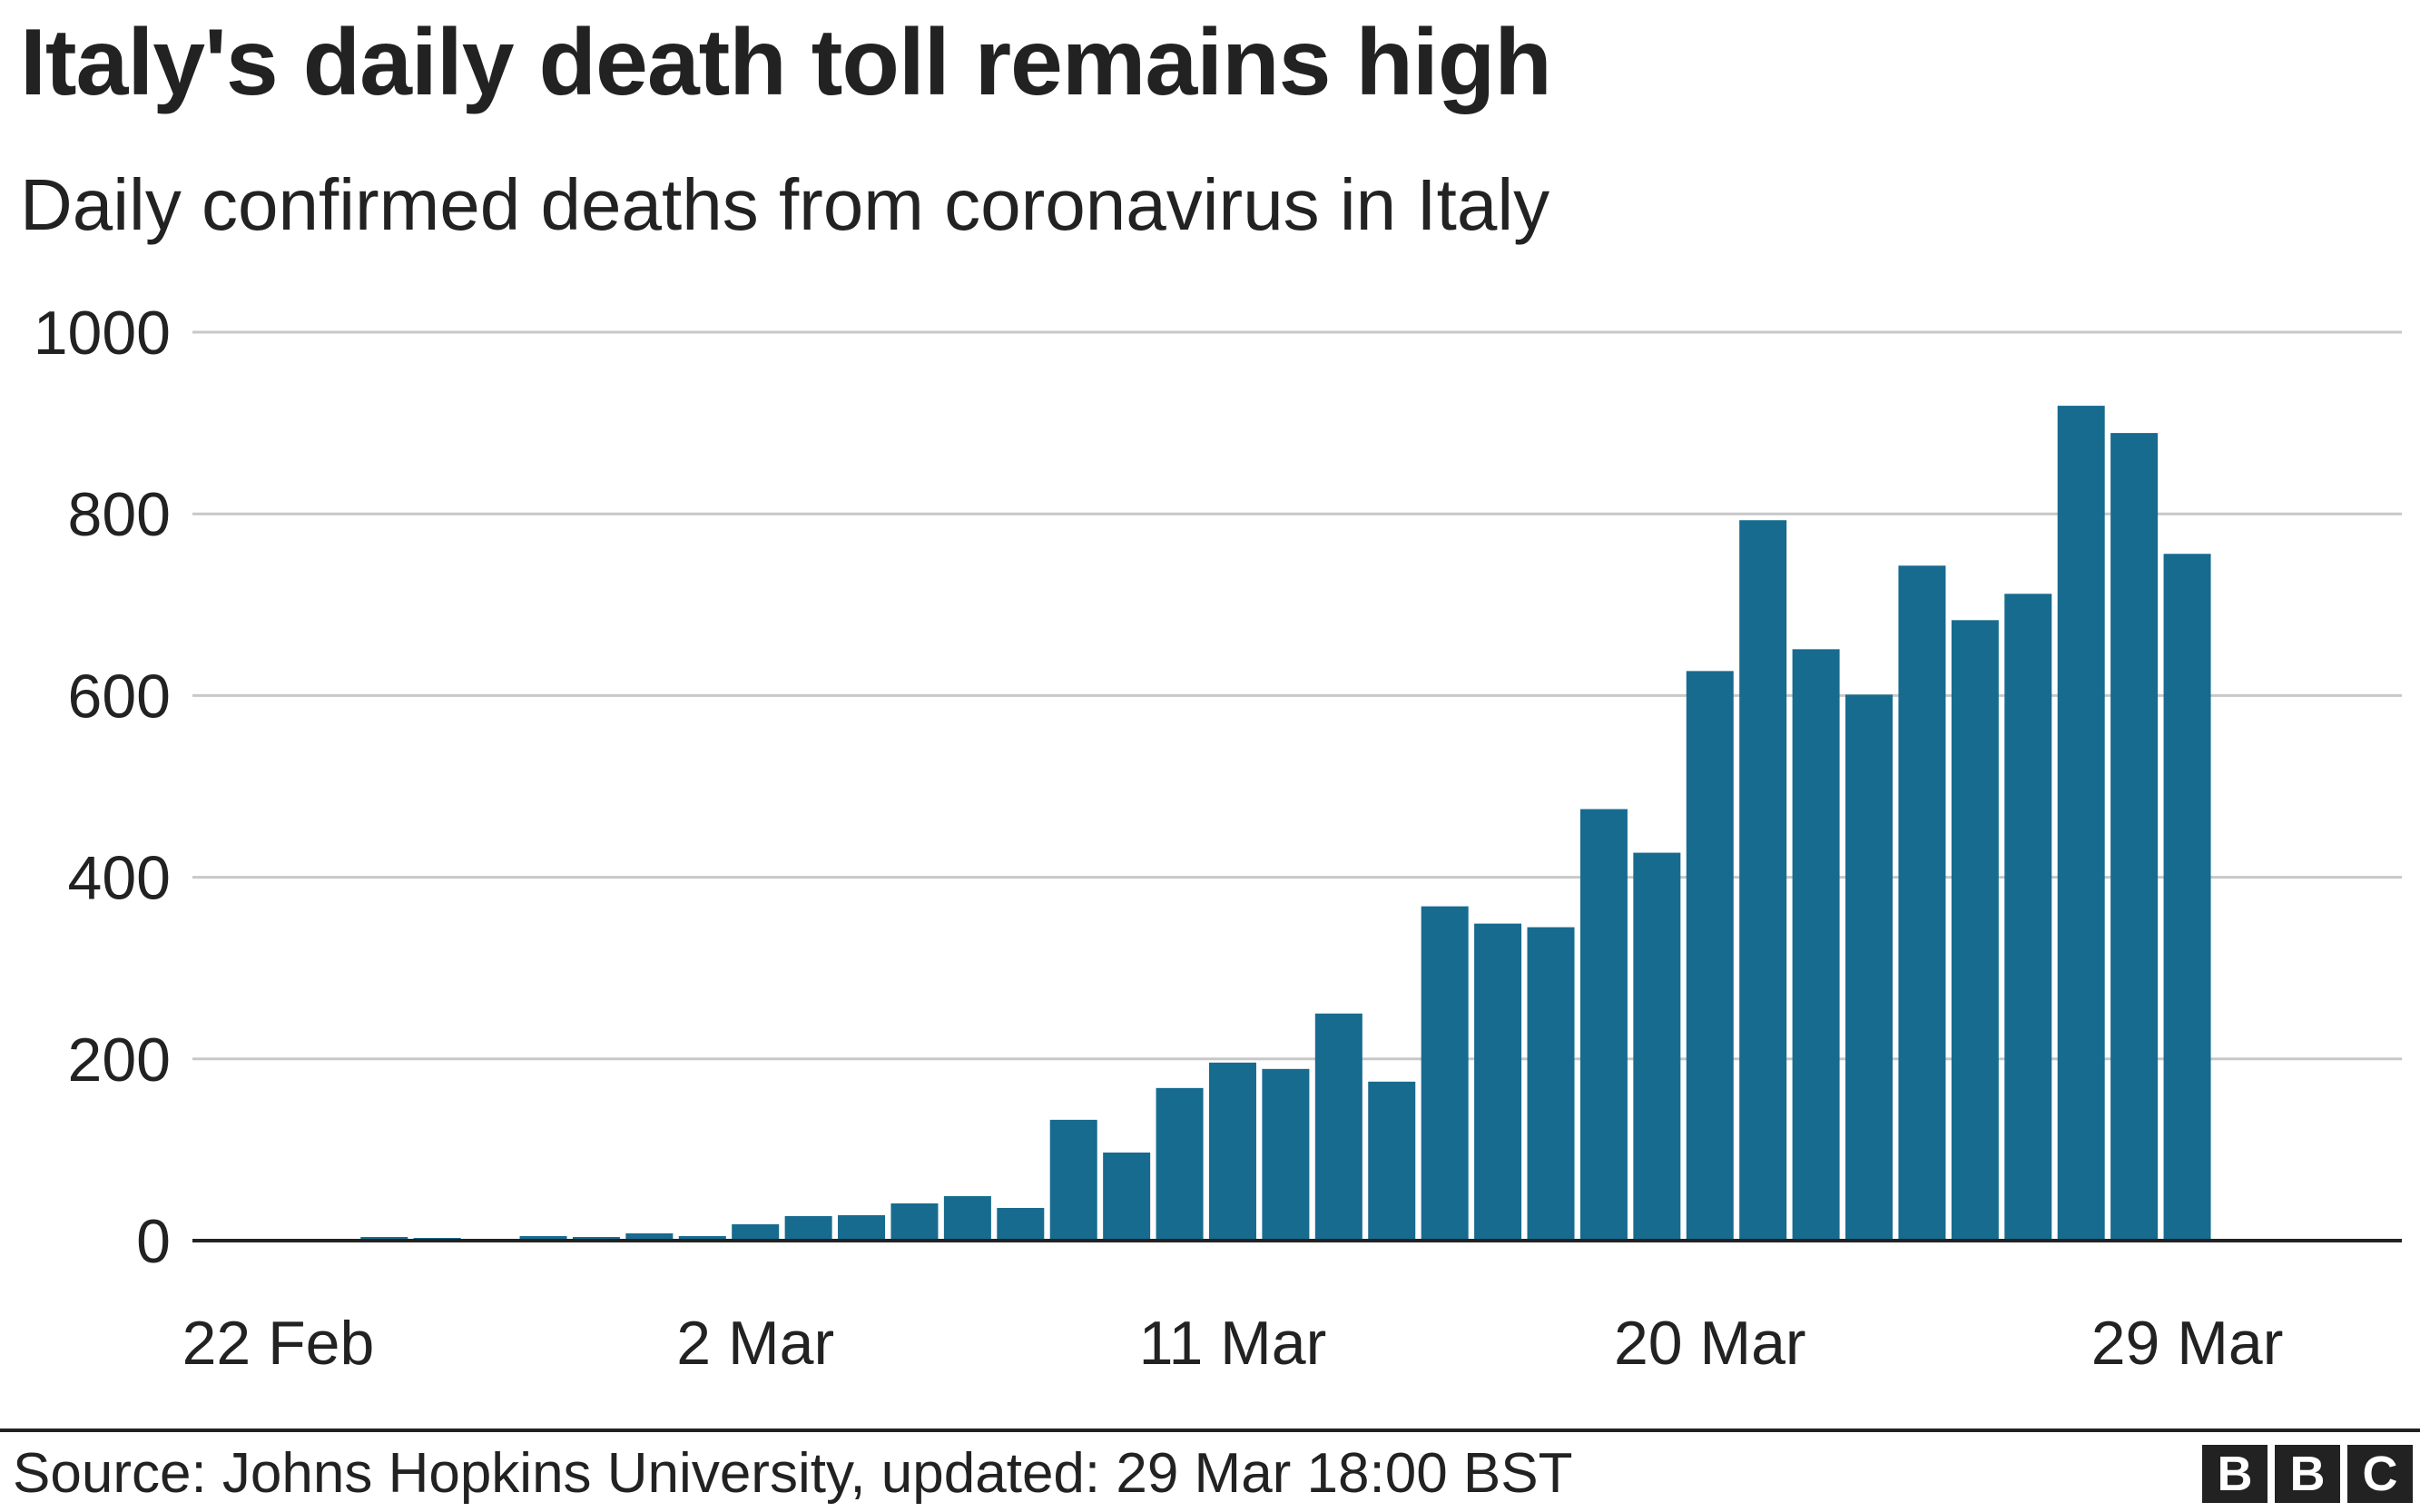  What do you see at coordinates (279, 1343) in the screenshot?
I see `x-tick-label: 22 Feb` at bounding box center [279, 1343].